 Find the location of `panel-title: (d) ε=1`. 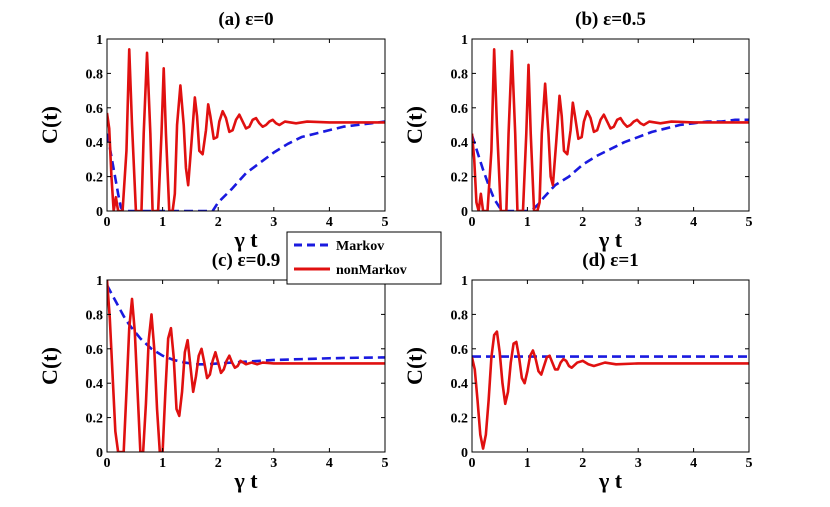

panel-title: (d) ε=1 is located at coordinates (610, 260).